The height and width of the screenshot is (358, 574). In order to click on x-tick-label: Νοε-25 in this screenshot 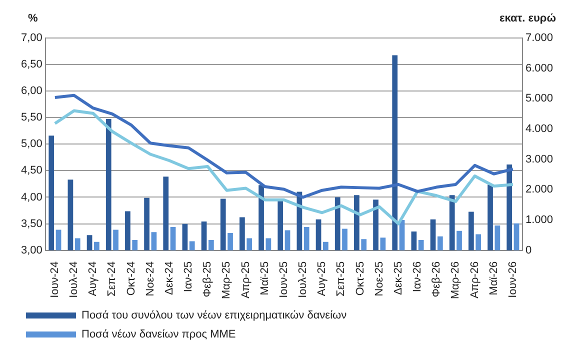, I will do `click(379, 278)`.